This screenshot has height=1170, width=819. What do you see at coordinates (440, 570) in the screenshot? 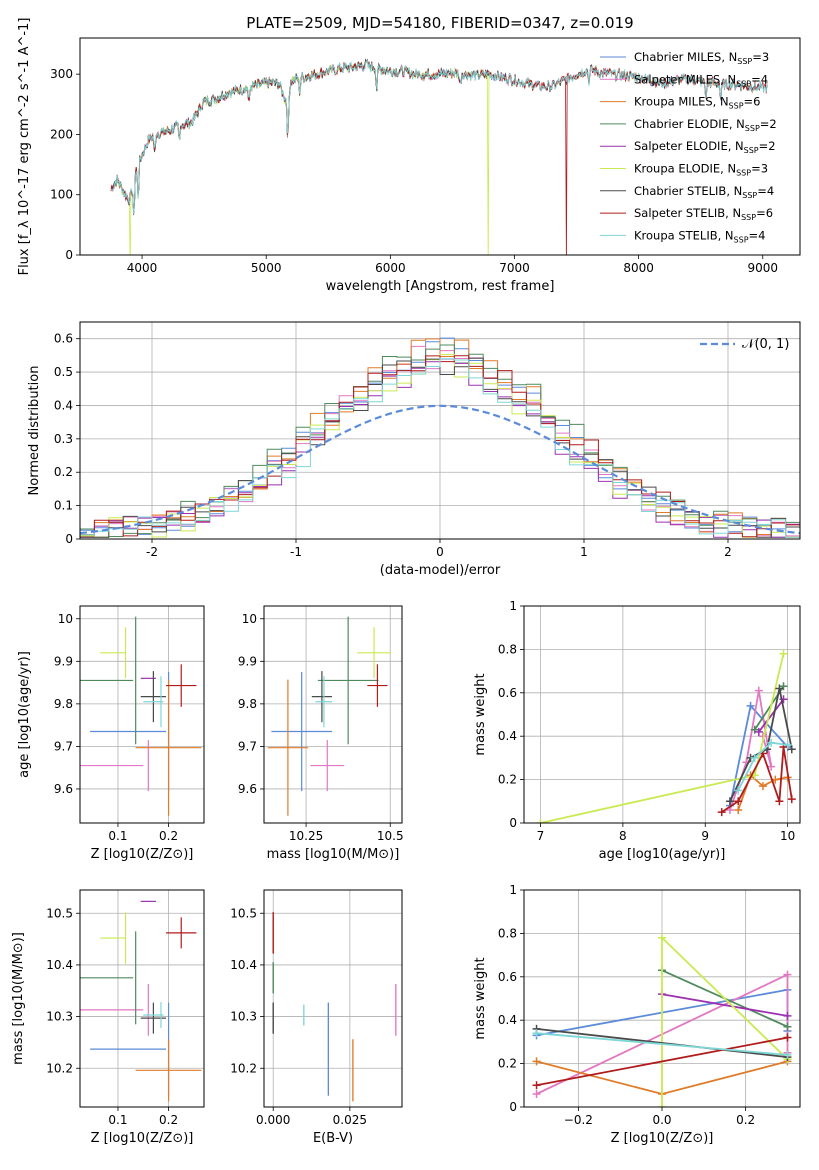
I see `x-axis-label: (data-model)/error` at bounding box center [440, 570].